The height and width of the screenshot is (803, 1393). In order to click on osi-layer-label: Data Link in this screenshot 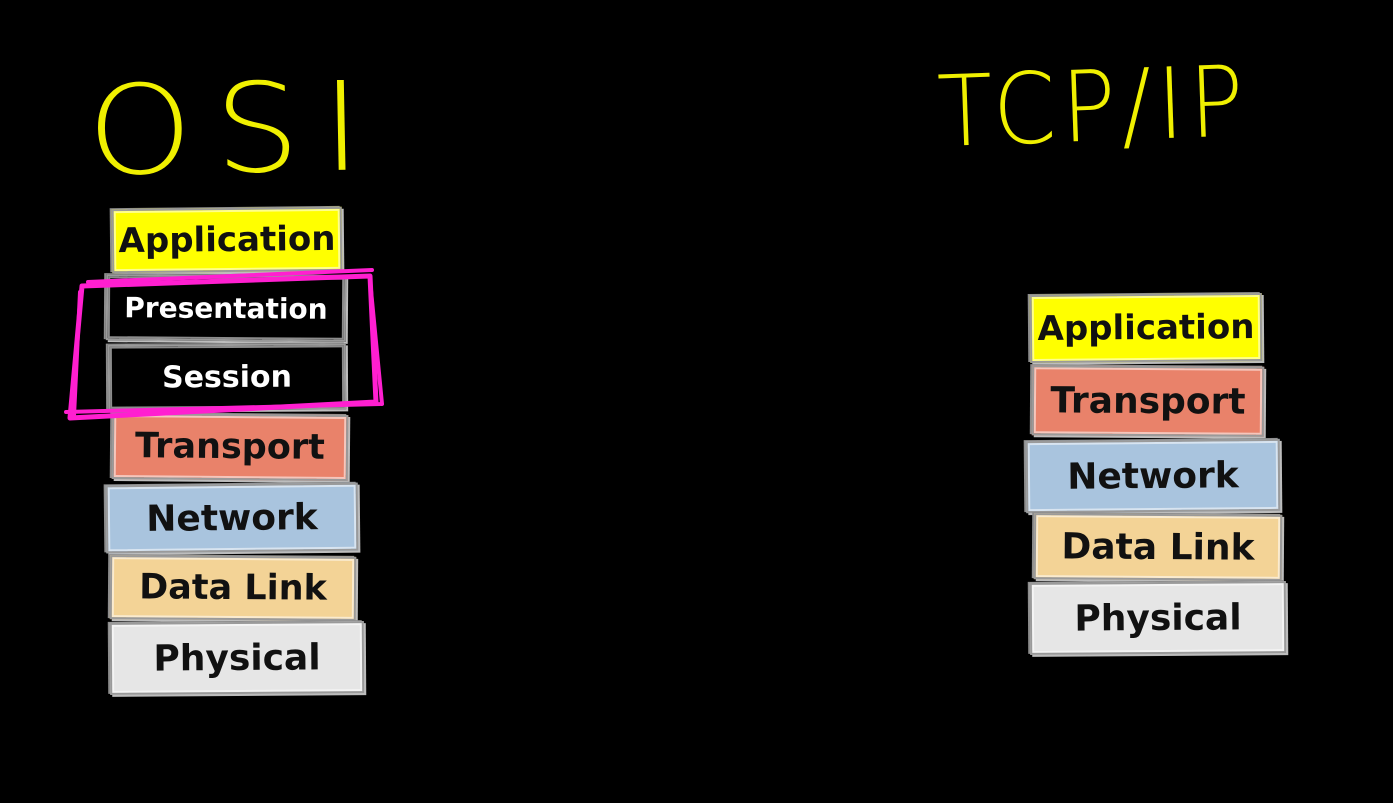, I will do `click(233, 588)`.